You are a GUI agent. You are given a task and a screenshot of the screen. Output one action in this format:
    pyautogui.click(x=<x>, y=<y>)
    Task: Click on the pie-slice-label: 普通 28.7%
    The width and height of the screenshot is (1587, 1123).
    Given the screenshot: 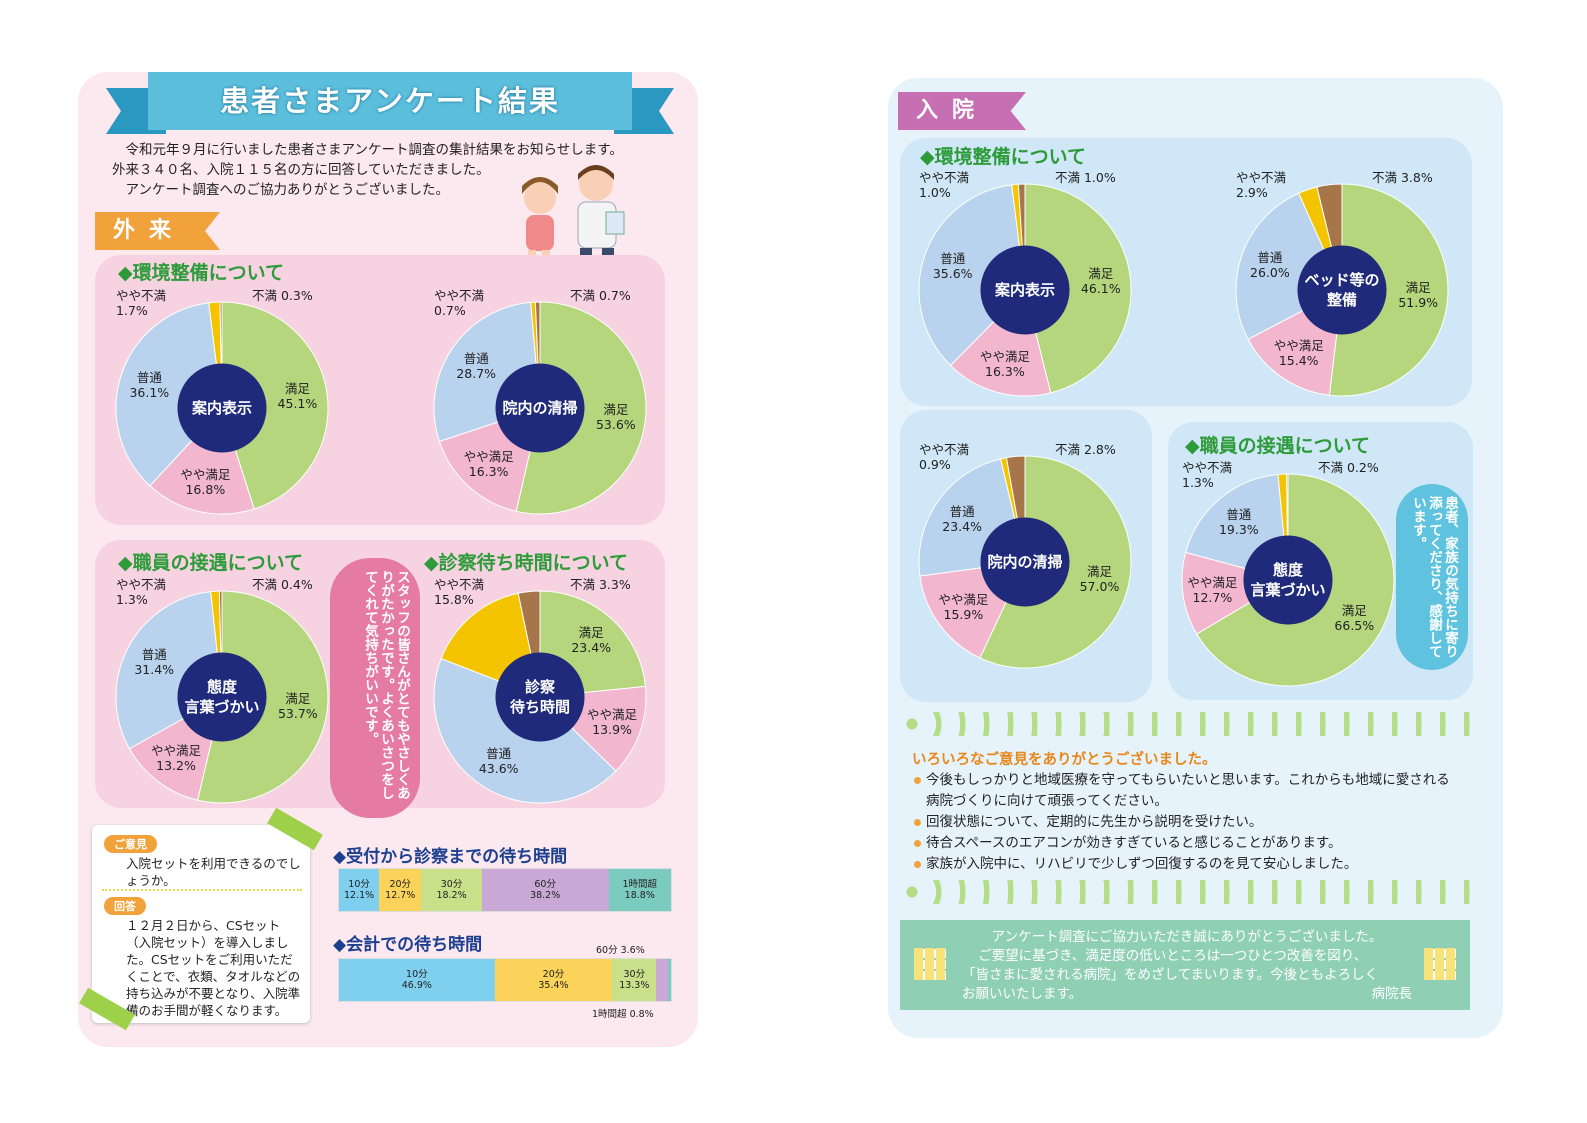 What is the action you would take?
    pyautogui.click(x=476, y=366)
    